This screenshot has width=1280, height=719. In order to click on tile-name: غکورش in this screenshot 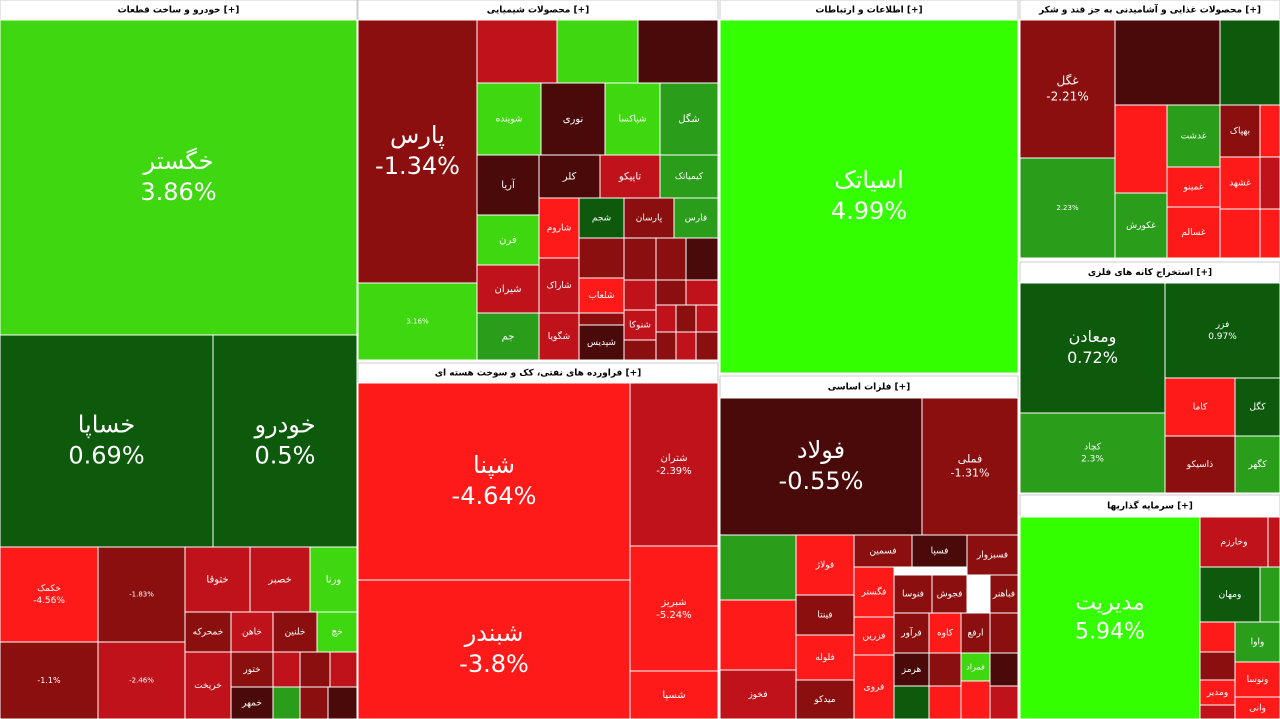, I will do `click(1141, 226)`.